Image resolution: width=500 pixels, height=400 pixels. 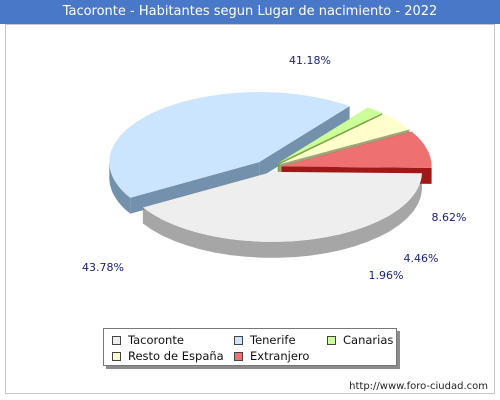 I want to click on pie-slice-tacoronte, so click(x=282, y=206).